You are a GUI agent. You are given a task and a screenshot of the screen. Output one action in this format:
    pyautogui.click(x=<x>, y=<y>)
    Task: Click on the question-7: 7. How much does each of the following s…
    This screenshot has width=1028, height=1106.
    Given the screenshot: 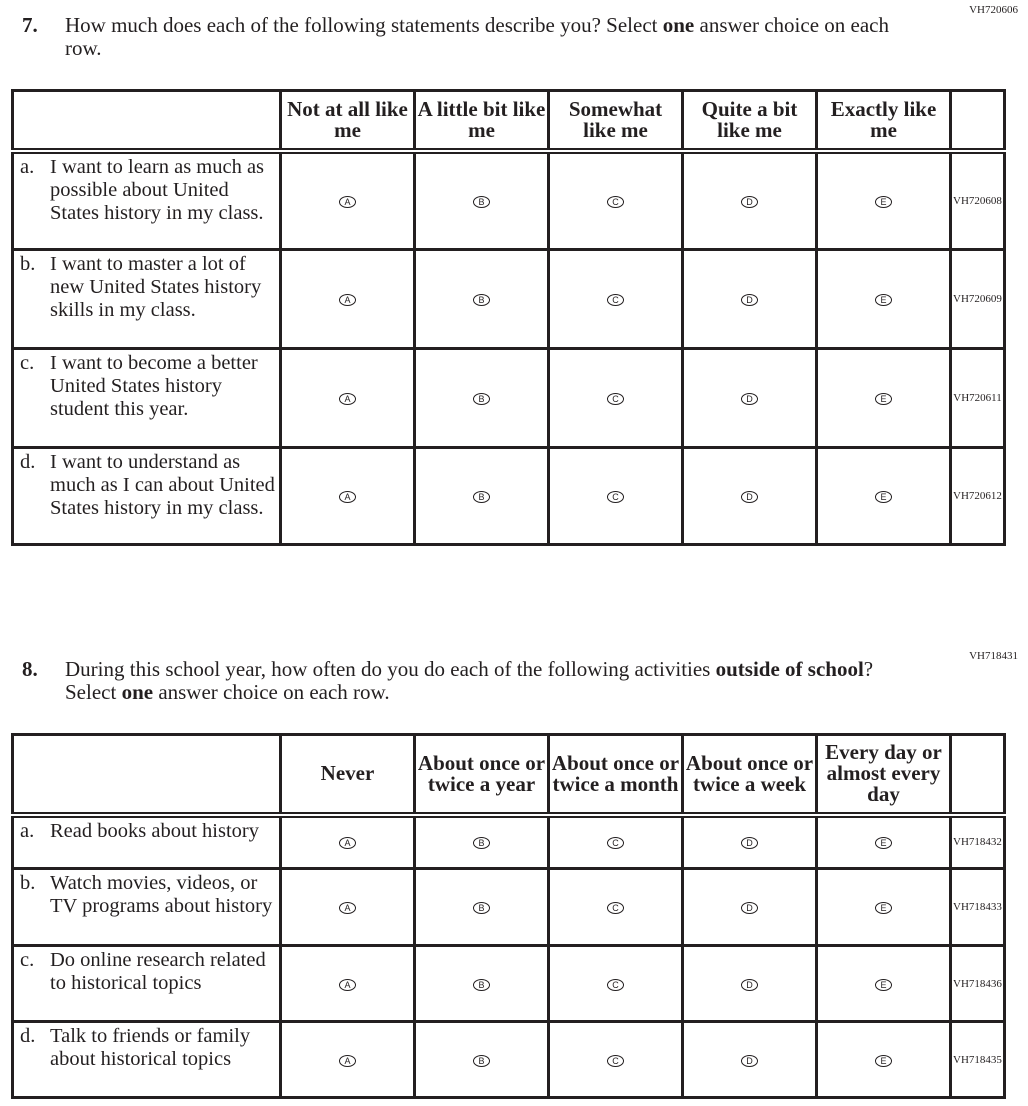 What is the action you would take?
    pyautogui.click(x=458, y=37)
    